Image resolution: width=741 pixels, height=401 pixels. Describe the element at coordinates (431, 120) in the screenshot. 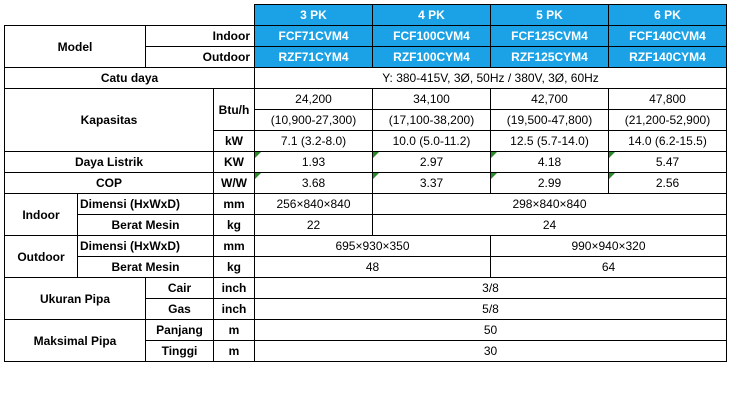

I see `capacity-btu-range-cell: (17,100-38,200)` at that location.